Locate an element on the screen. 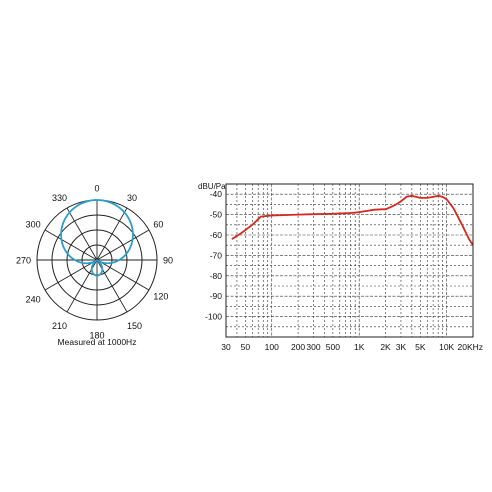 This screenshot has width=492, height=492. freq-y-tick-label: -90 is located at coordinates (216, 296).